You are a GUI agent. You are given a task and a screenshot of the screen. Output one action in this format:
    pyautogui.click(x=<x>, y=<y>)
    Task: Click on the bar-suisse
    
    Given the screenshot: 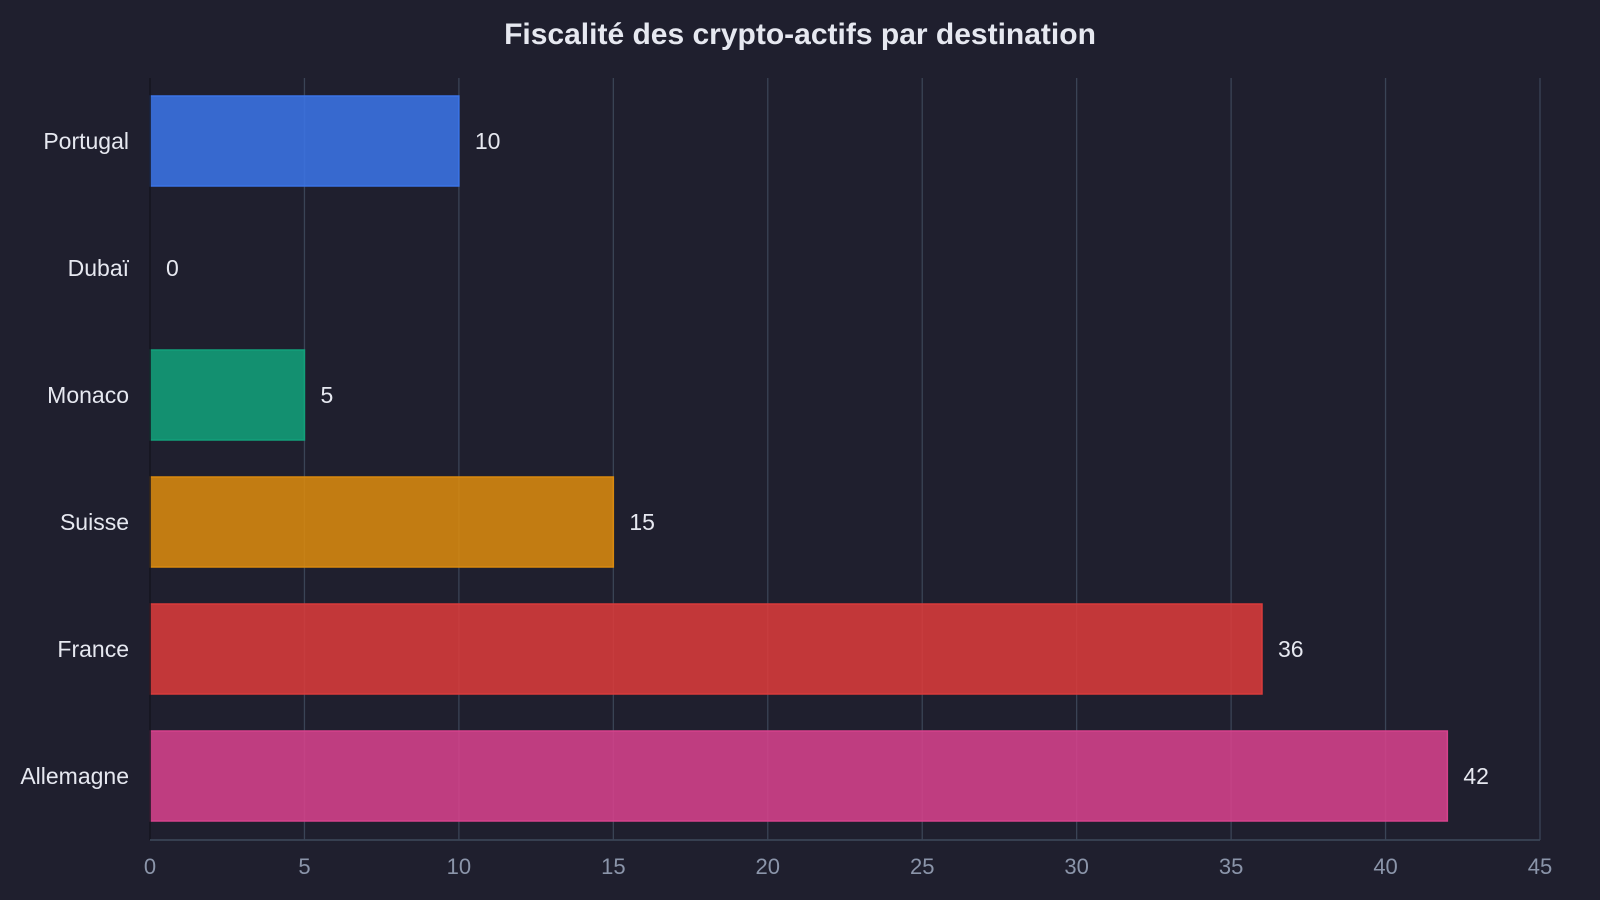 What is the action you would take?
    pyautogui.click(x=382, y=522)
    